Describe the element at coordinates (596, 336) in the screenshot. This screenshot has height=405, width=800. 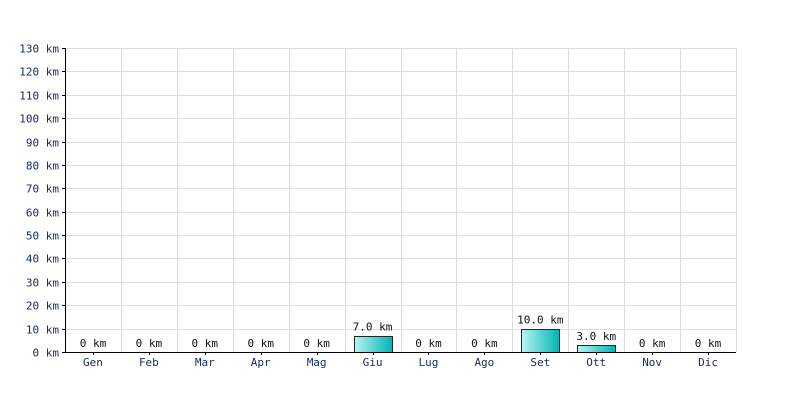
I see `data-label: 3.0 km` at that location.